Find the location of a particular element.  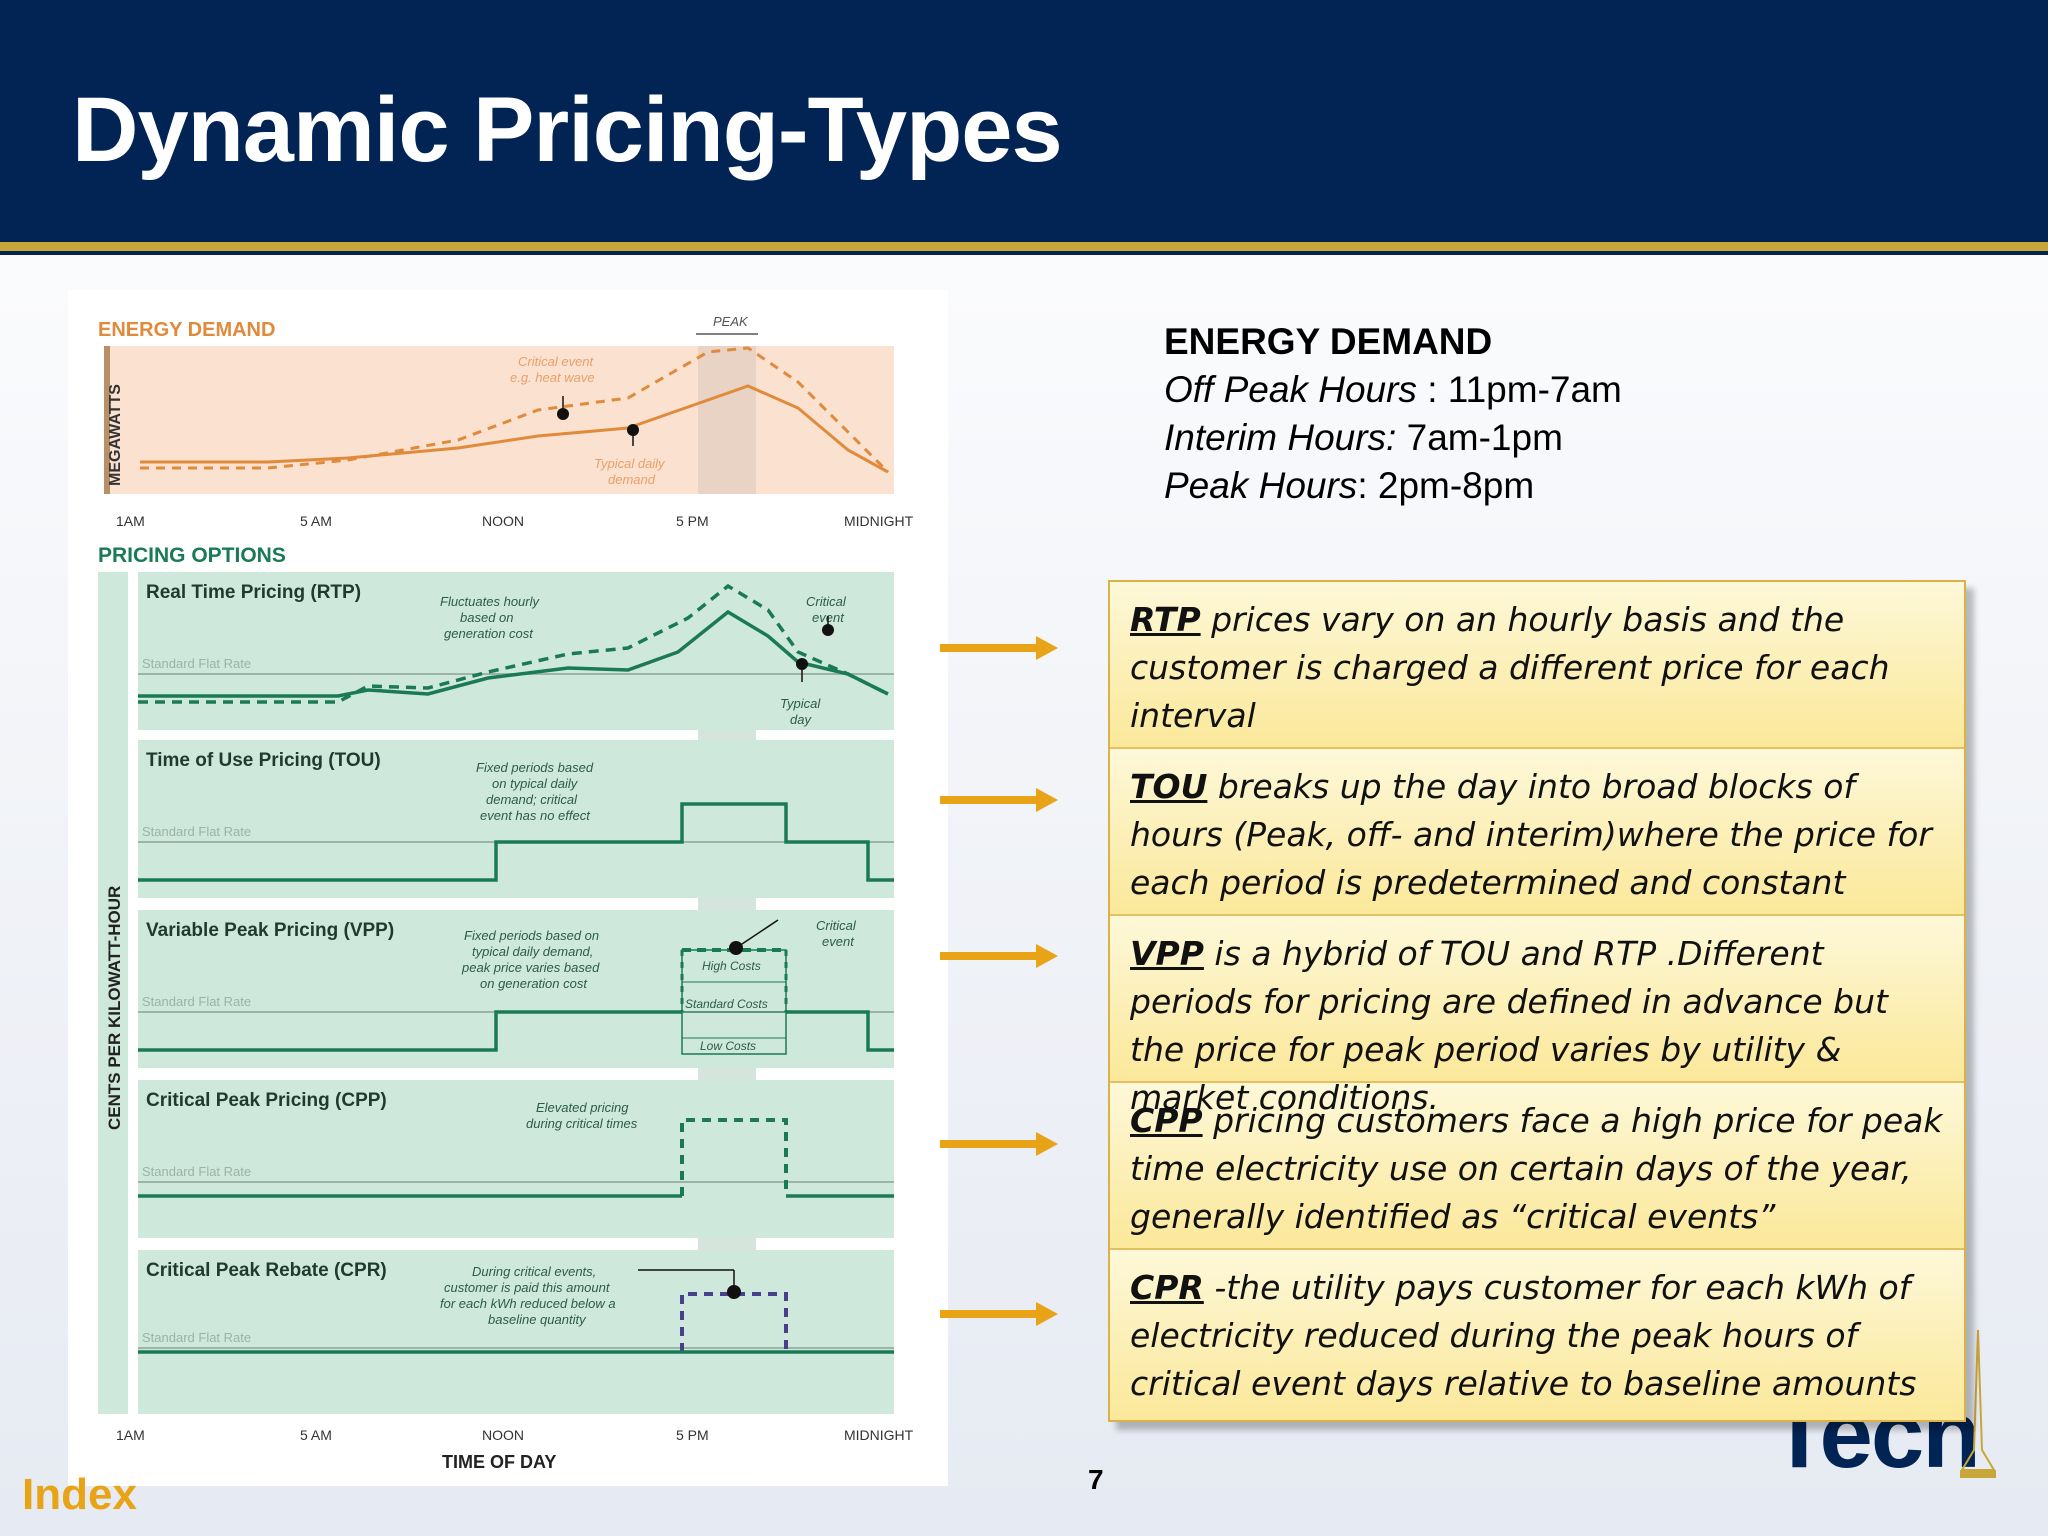

svg-text: during critical times is located at coordinates (582, 1123).